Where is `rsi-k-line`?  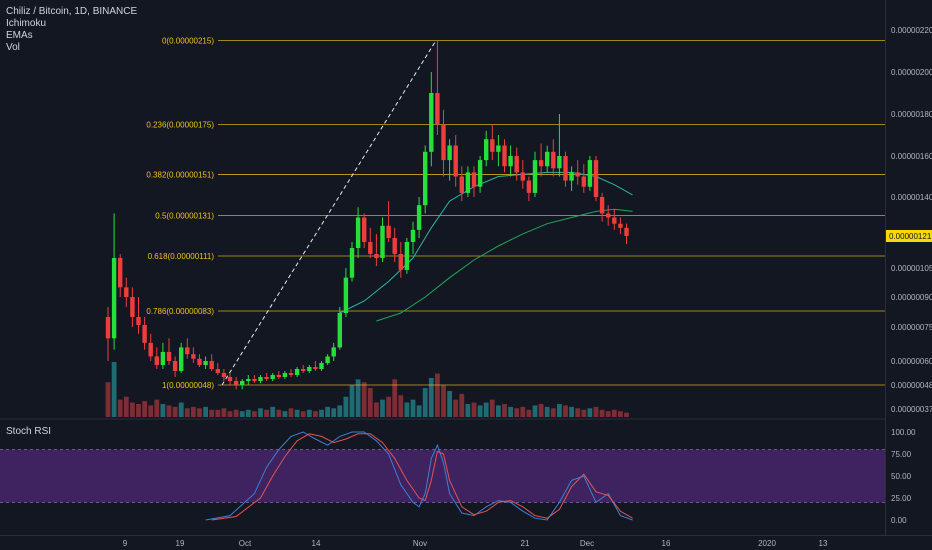
rsi-k-line is located at coordinates (419, 476).